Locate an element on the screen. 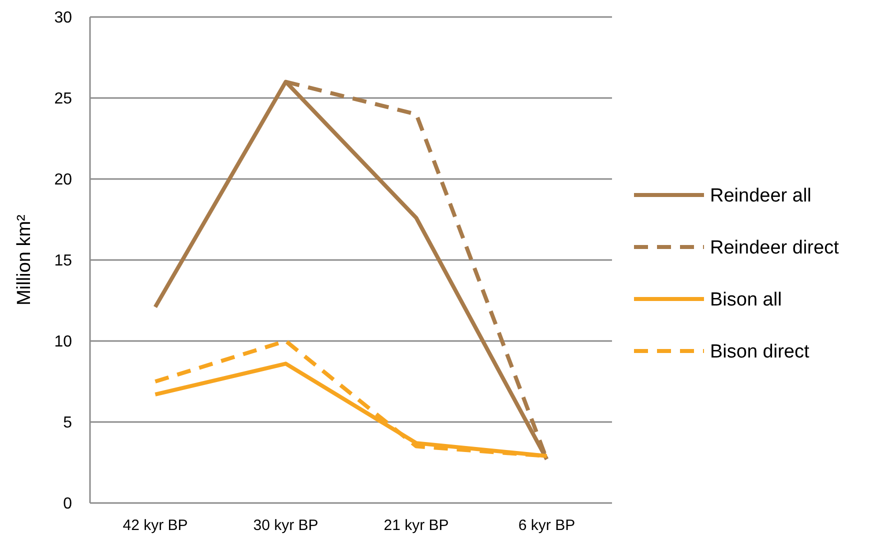  y-axis-title: Million km² is located at coordinates (24, 260).